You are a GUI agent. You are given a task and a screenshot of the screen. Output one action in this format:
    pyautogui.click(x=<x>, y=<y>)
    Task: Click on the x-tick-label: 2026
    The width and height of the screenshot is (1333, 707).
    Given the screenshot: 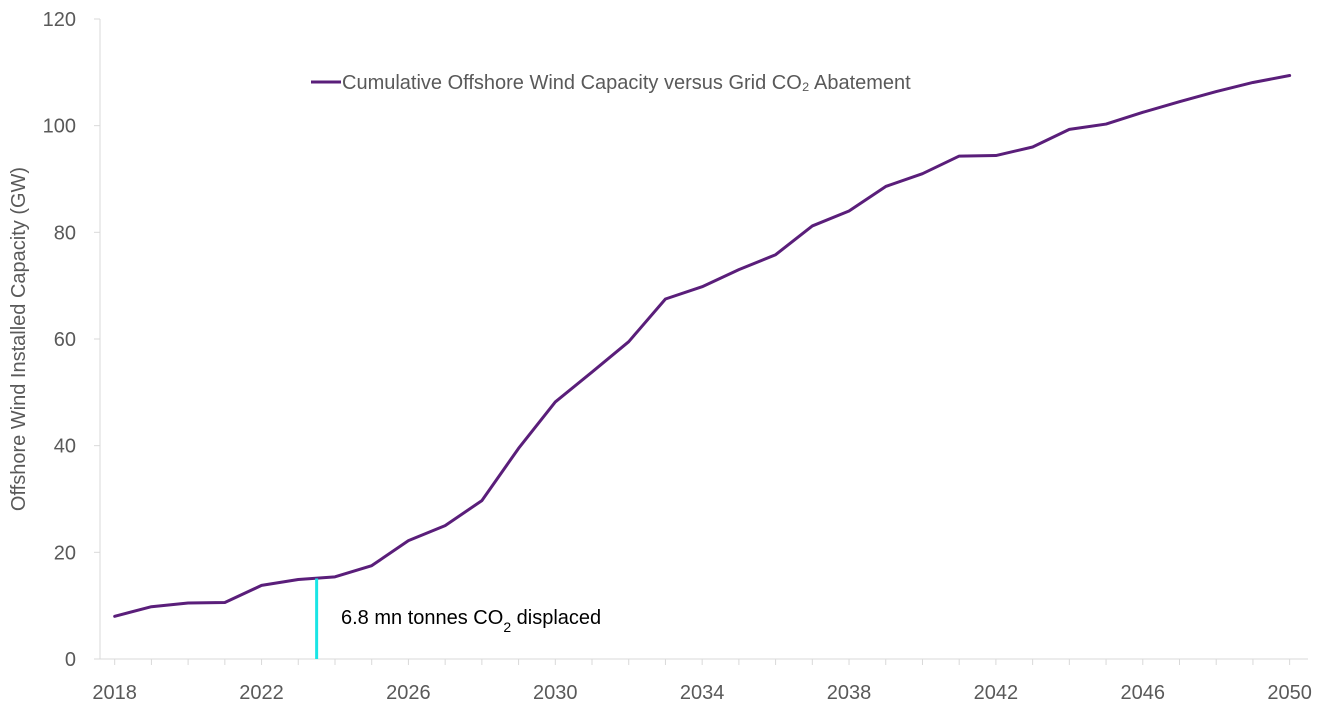 What is the action you would take?
    pyautogui.click(x=408, y=693)
    